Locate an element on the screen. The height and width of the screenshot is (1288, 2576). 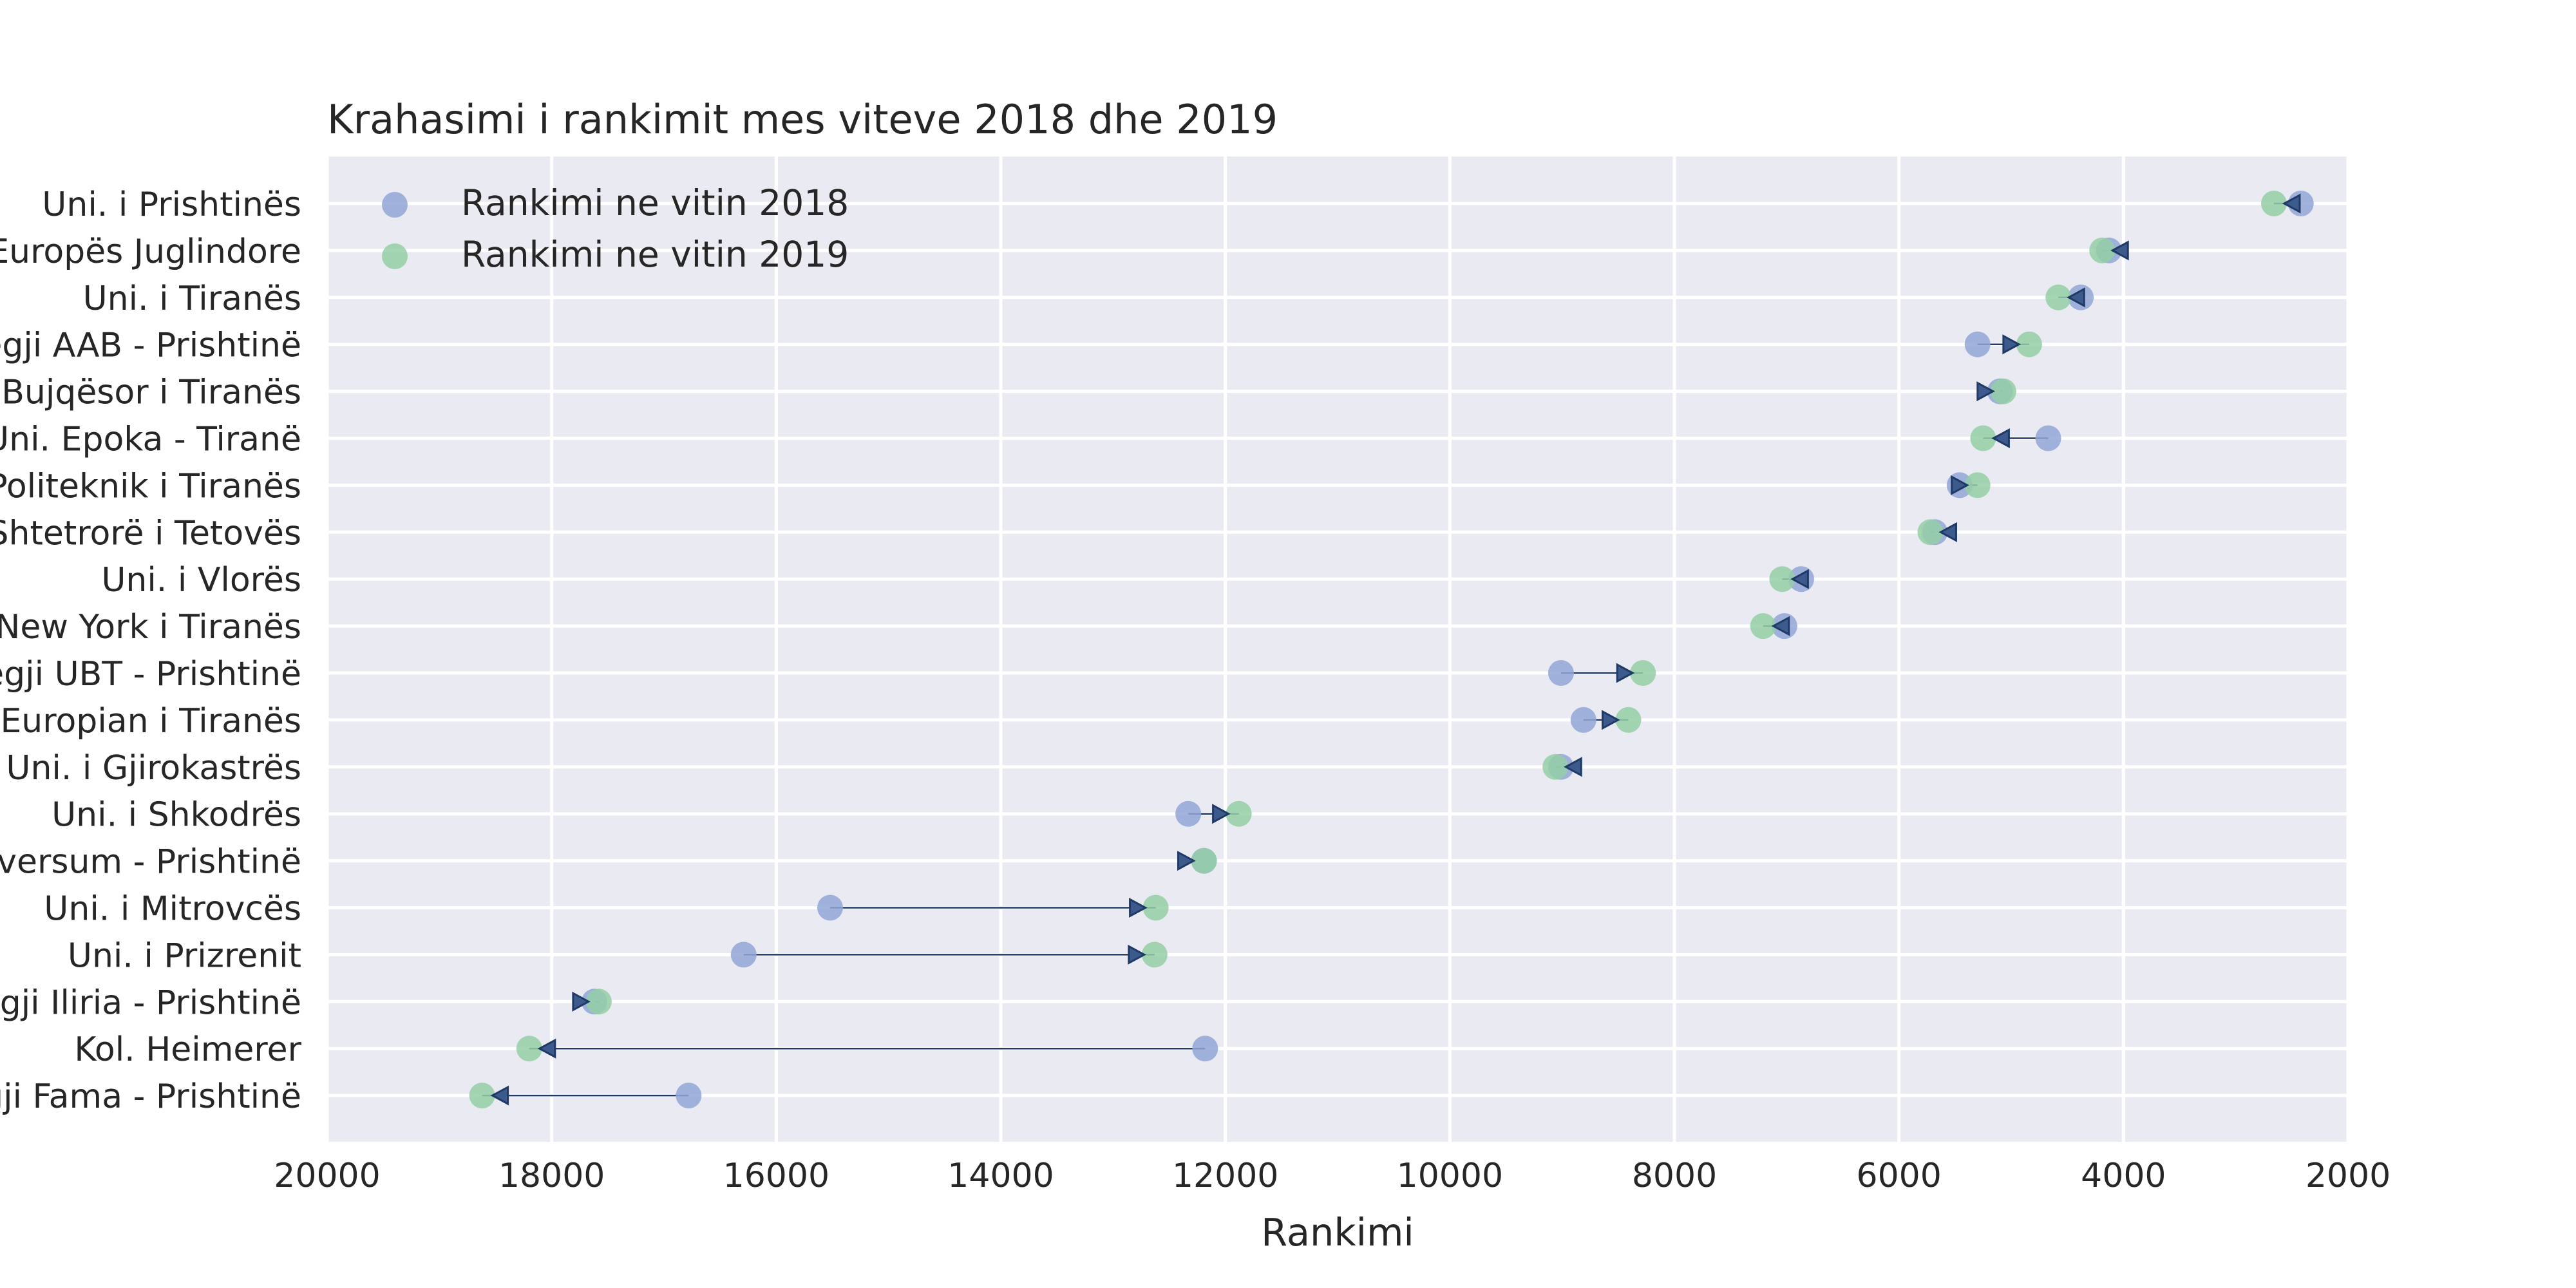
y-tick-label: Kolegji Fama - Prishtinë is located at coordinates (151, 1096).